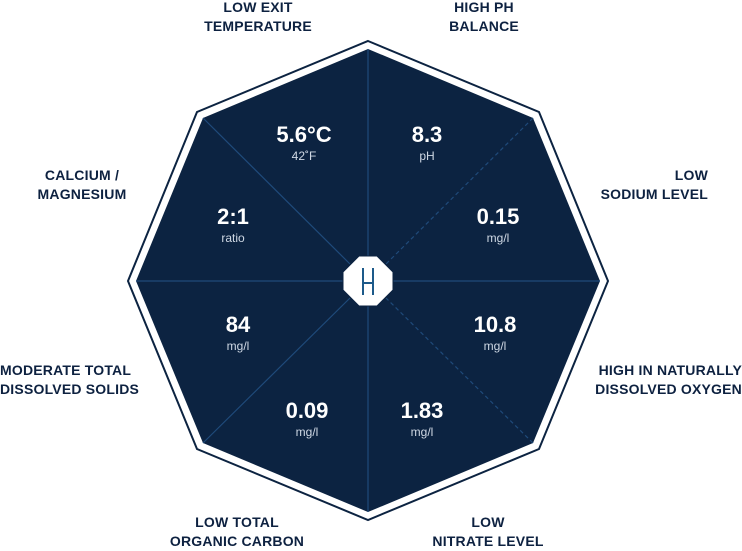 The width and height of the screenshot is (742, 551). Describe the element at coordinates (495, 324) in the screenshot. I see `value-number: 10.8` at that location.